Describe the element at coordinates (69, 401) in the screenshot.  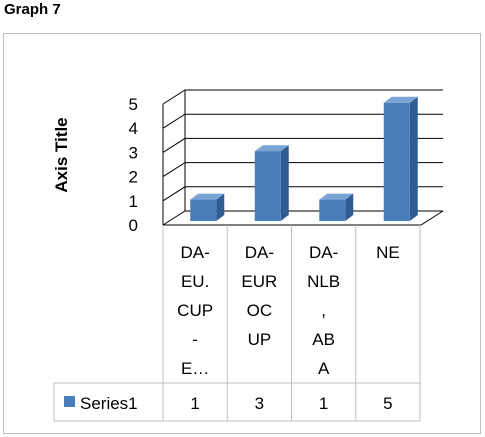
I see `legend-key` at that location.